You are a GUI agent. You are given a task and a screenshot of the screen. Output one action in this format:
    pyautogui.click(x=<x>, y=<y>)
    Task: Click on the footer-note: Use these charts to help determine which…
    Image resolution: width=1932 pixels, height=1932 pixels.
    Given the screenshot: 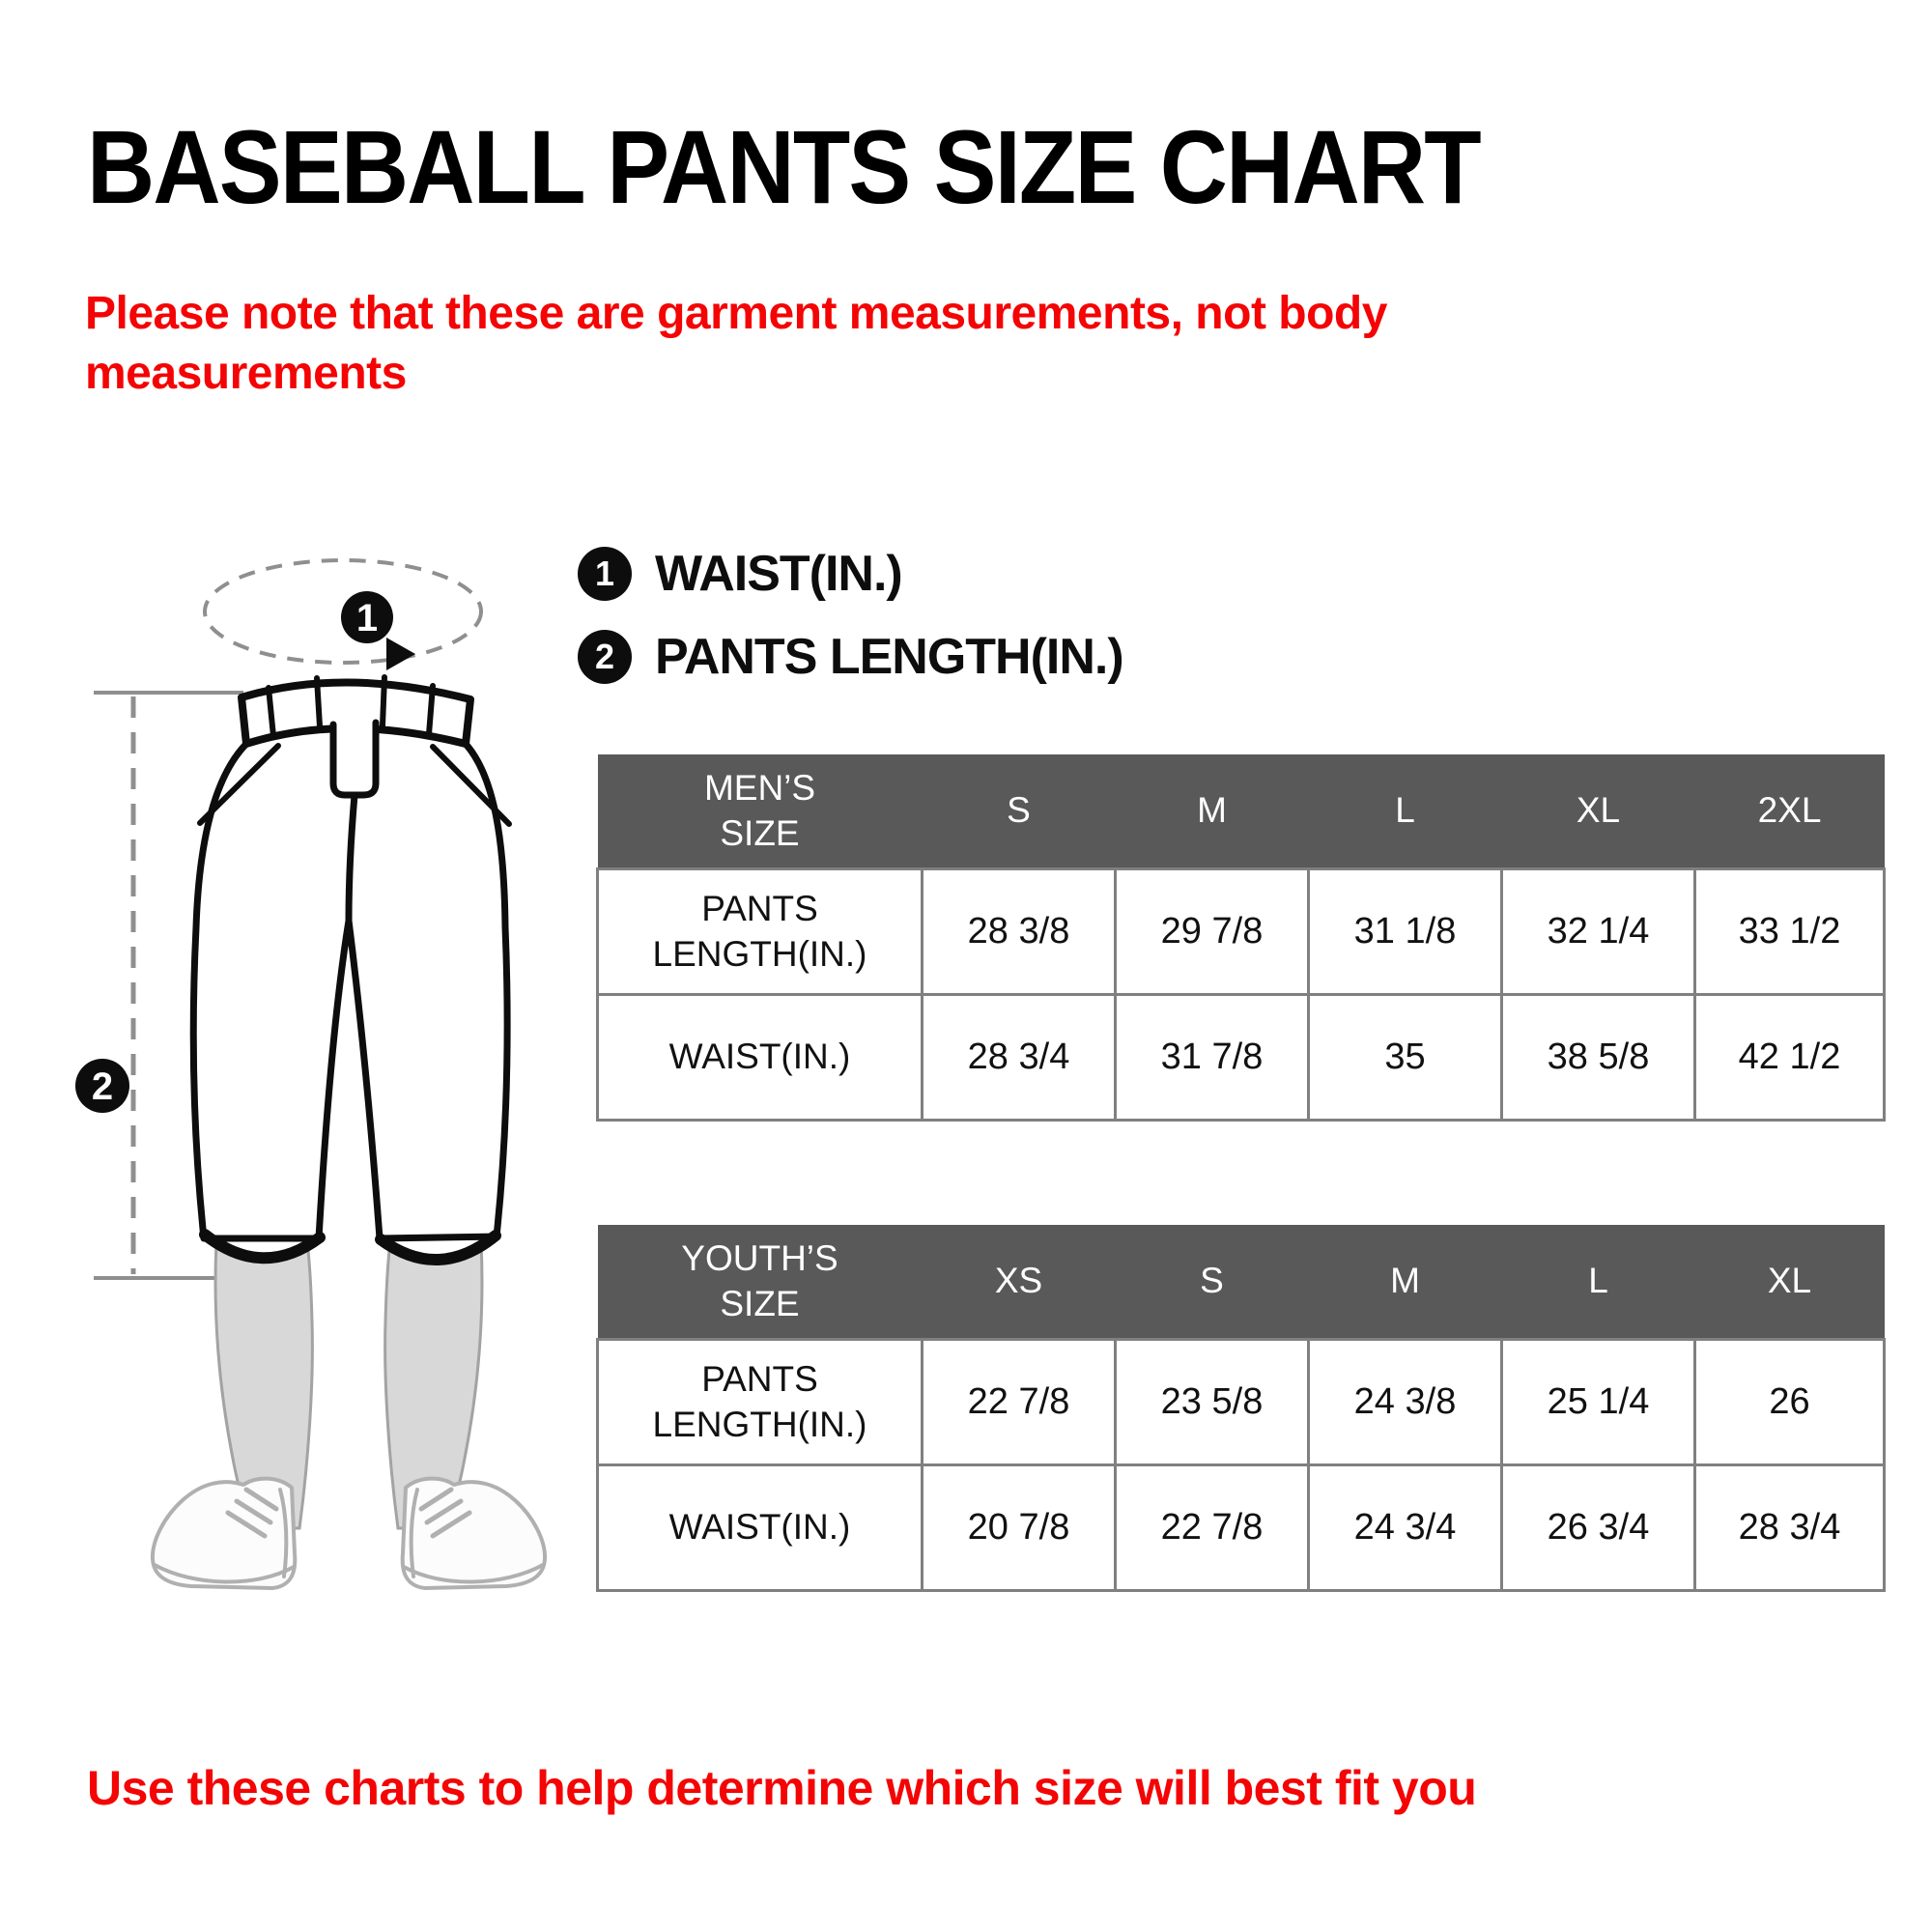 What is the action you would take?
    pyautogui.click(x=782, y=1788)
    